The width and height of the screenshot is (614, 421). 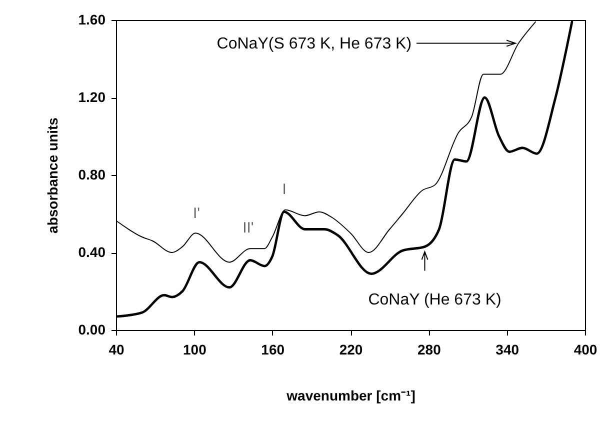 I want to click on x-tick-label: 100, so click(x=194, y=350).